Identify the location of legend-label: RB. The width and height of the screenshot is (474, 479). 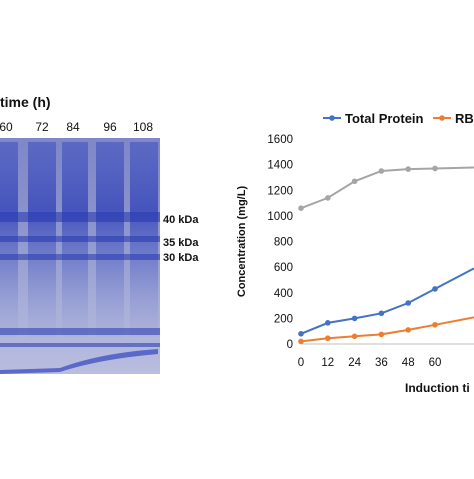
(464, 118).